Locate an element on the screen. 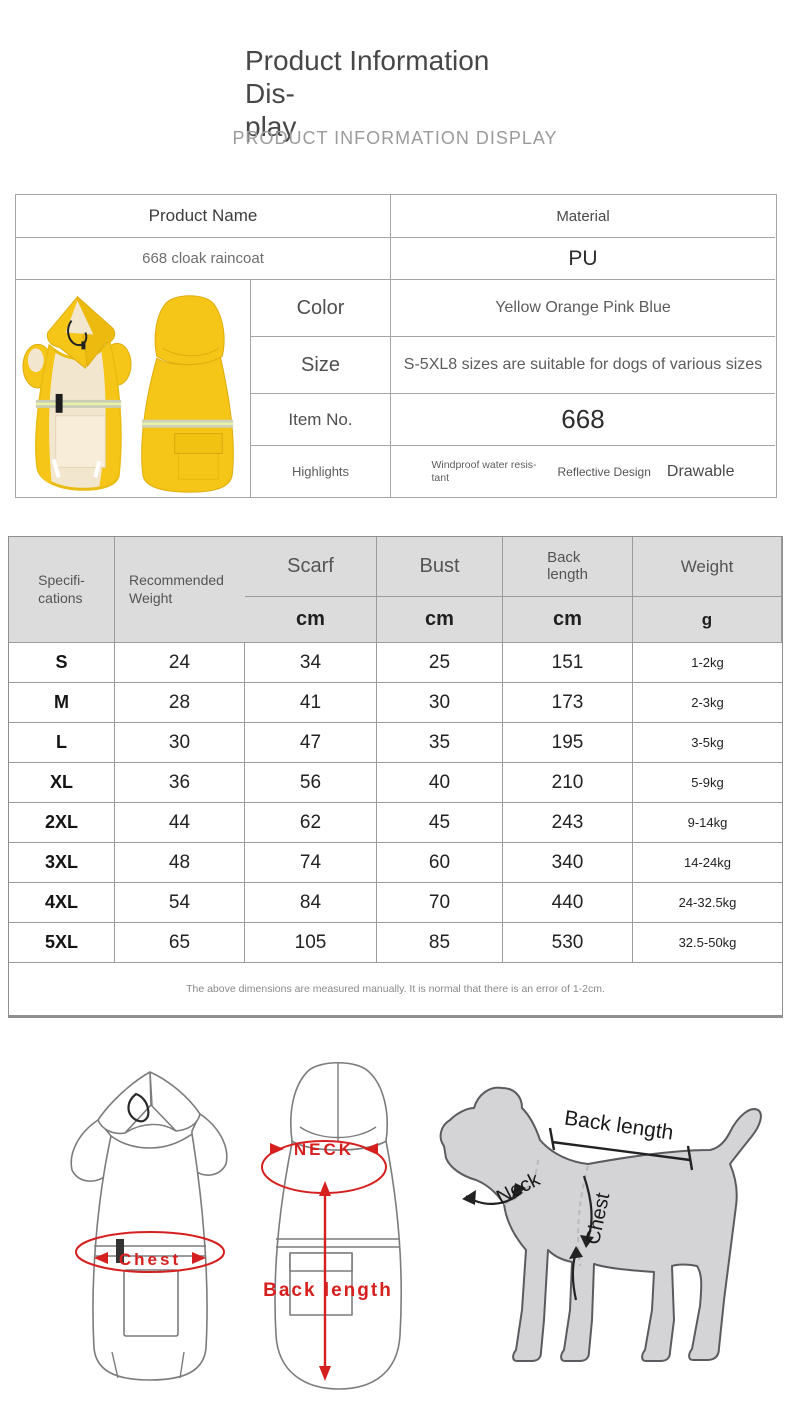 The image size is (790, 1427). table-cell: 530 is located at coordinates (568, 943).